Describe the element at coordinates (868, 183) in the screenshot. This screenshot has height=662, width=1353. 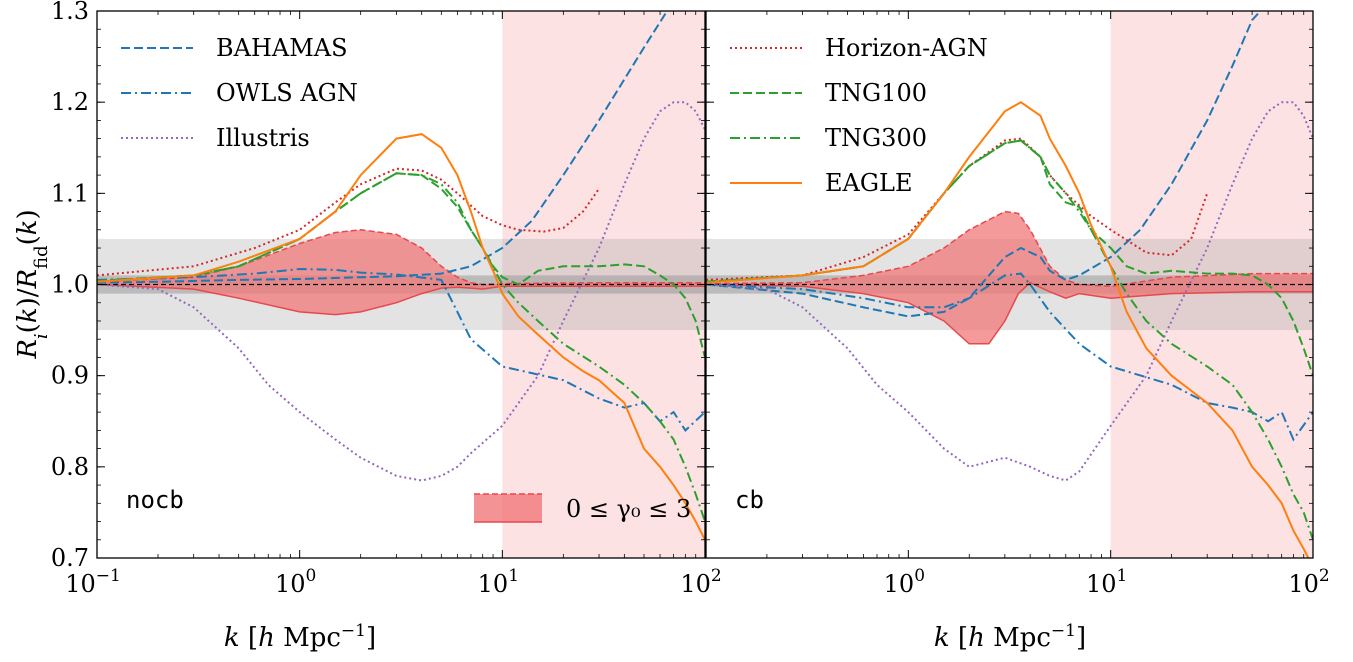
I see `legend-label: EAGLE` at that location.